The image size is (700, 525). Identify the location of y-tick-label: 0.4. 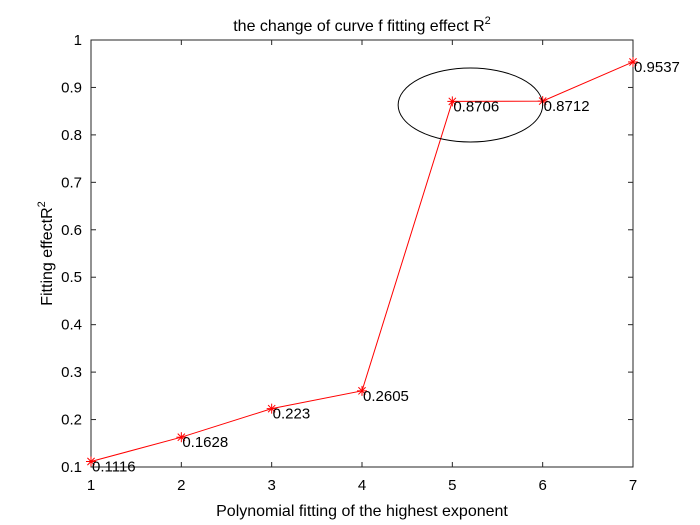
(71, 325).